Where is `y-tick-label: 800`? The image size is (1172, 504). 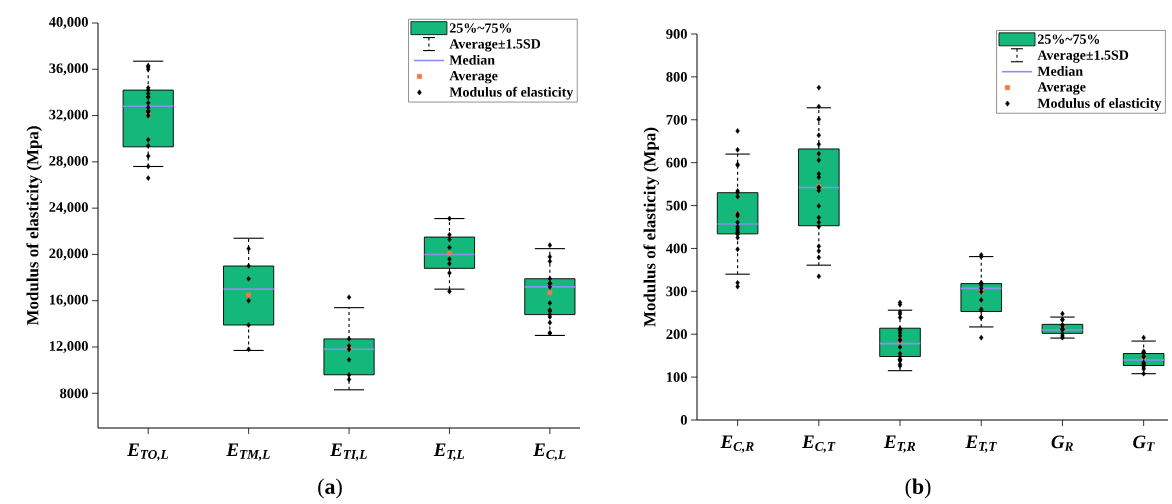 y-tick-label: 800 is located at coordinates (676, 77).